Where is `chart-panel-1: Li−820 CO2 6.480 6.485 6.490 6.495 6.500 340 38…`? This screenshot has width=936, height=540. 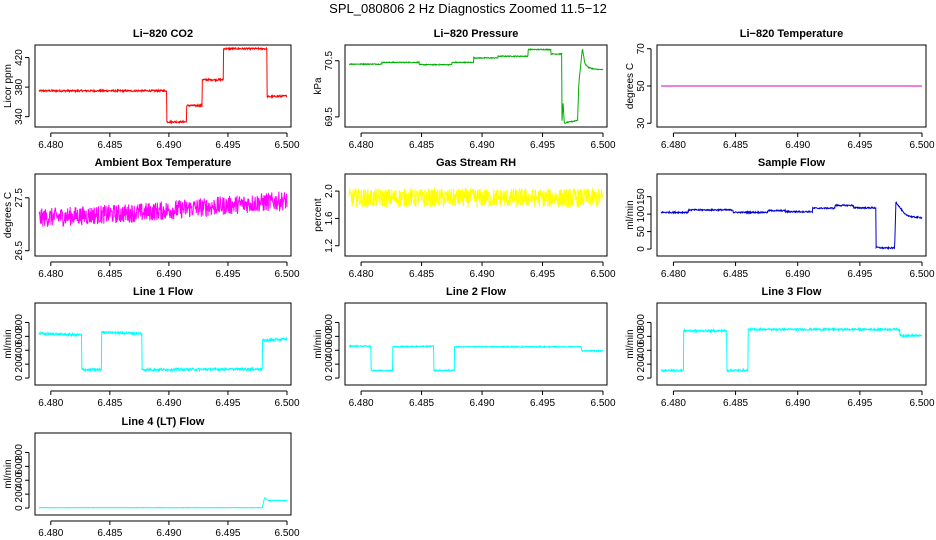 chart-panel-1: Li−820 CO2 6.480 6.485 6.490 6.495 6.500 340 38… is located at coordinates (151, 89).